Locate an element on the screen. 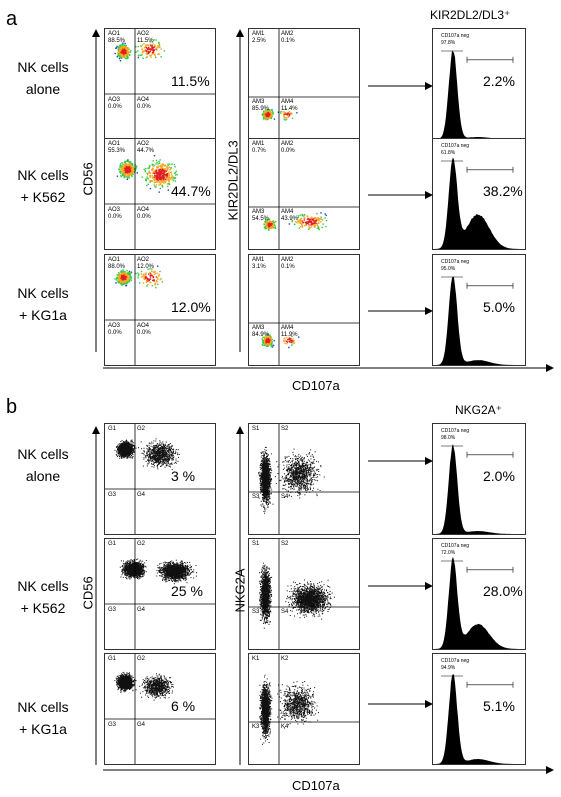 Image resolution: width=561 pixels, height=797 pixels. quadrant-label: S2 is located at coordinates (285, 544).